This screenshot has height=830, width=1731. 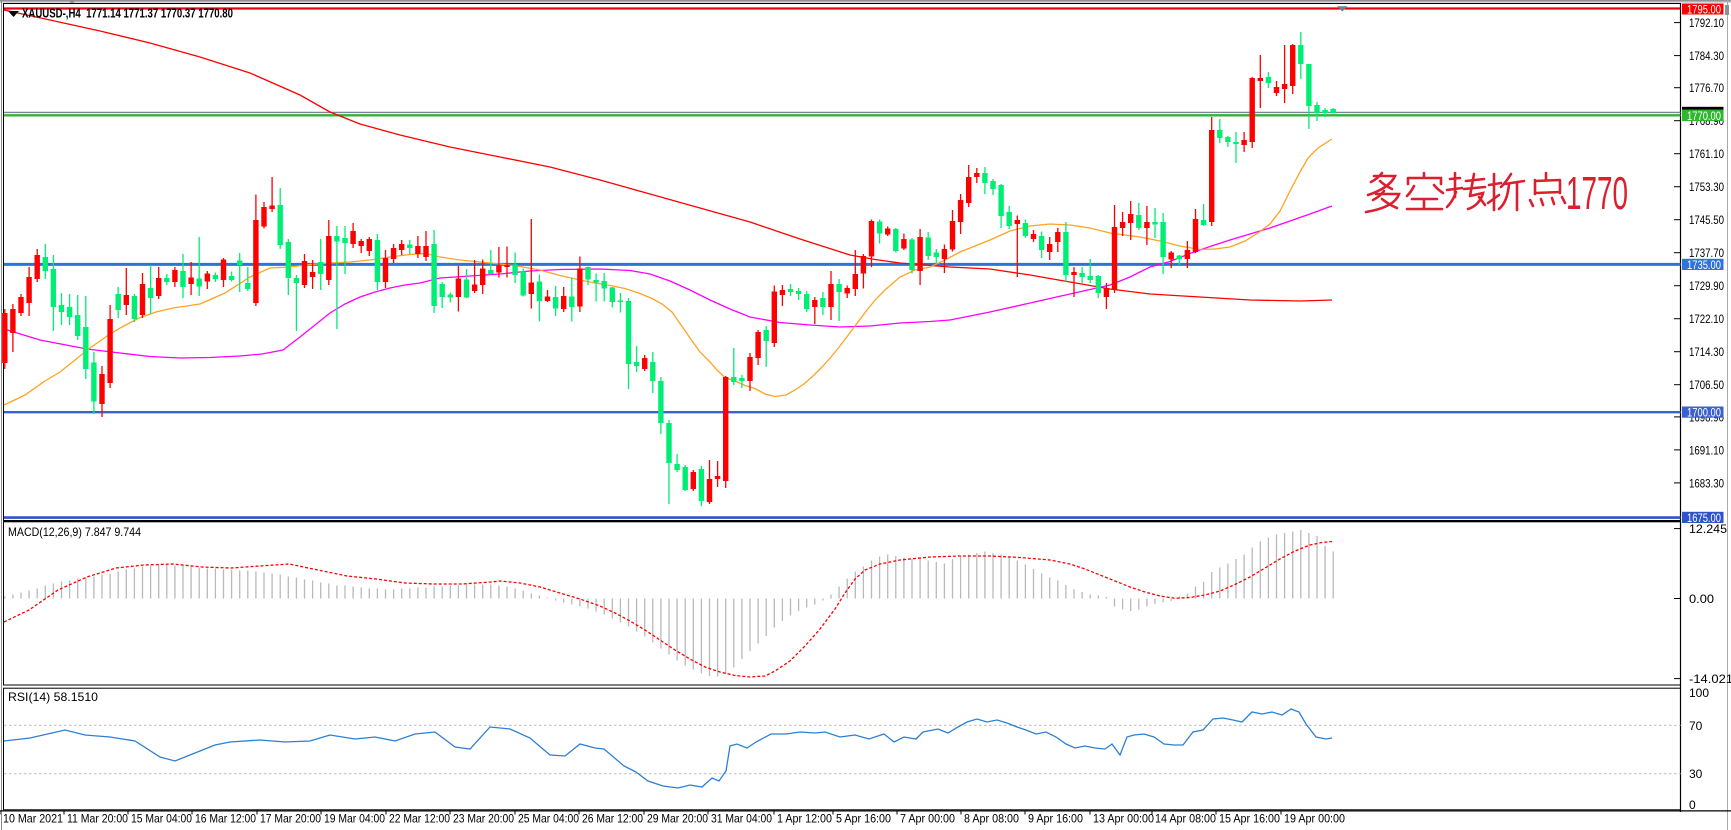 I want to click on svg-text: 16 Mar 12:00, so click(x=225, y=819).